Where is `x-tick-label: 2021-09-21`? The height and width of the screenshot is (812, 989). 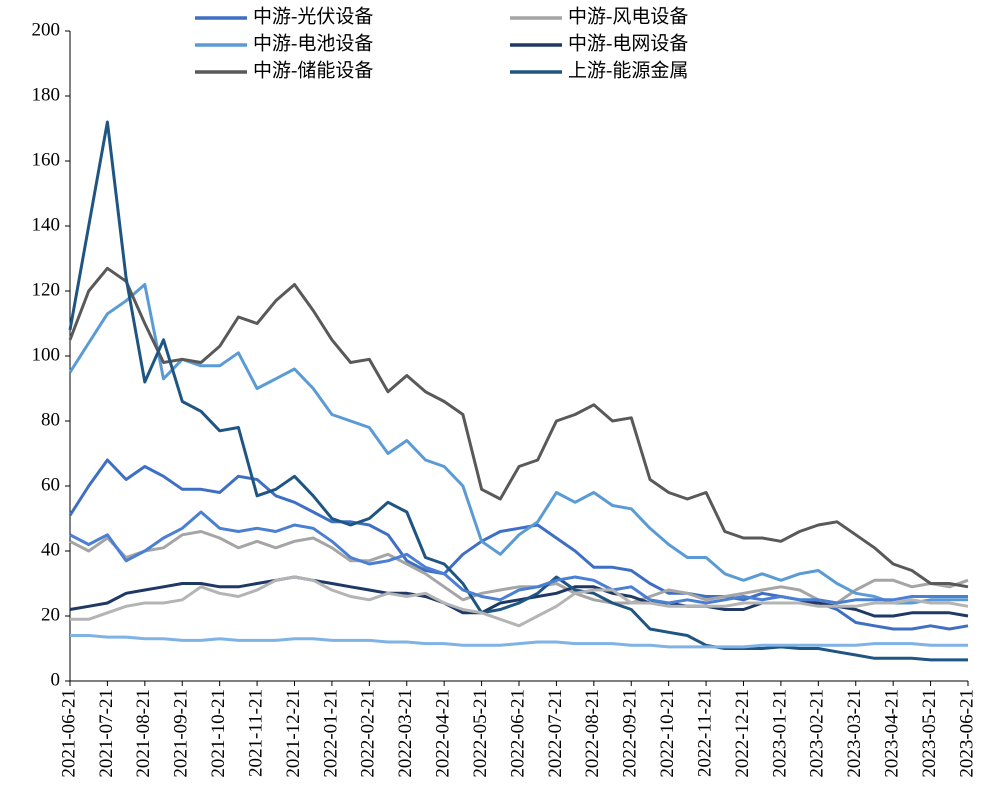
x-tick-label: 2021-09-21 is located at coordinates (181, 733).